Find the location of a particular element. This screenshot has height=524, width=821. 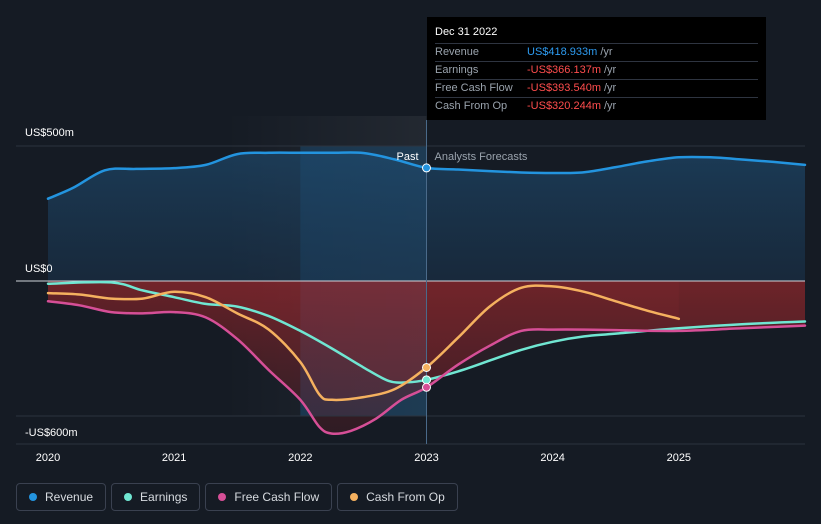

x-tick-label: 2020 is located at coordinates (48, 458).